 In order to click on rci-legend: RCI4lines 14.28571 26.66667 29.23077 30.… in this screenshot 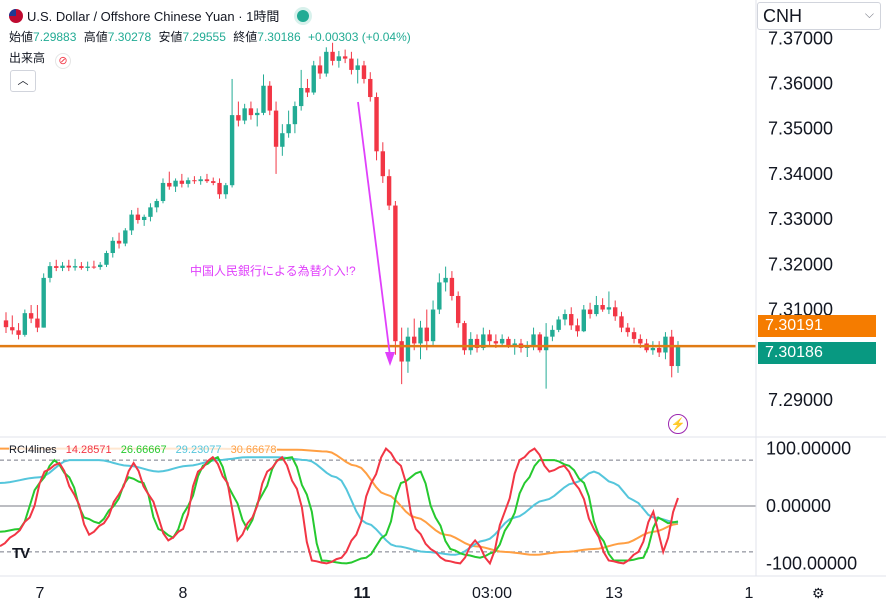, I will do `click(143, 450)`.